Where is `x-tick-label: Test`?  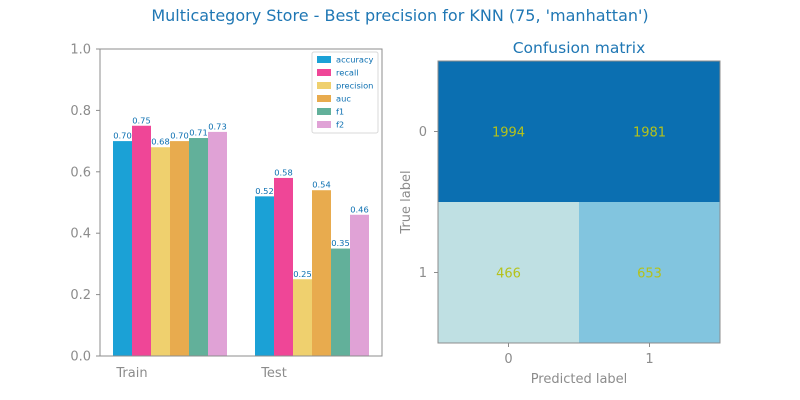
x-tick-label: Test is located at coordinates (273, 373).